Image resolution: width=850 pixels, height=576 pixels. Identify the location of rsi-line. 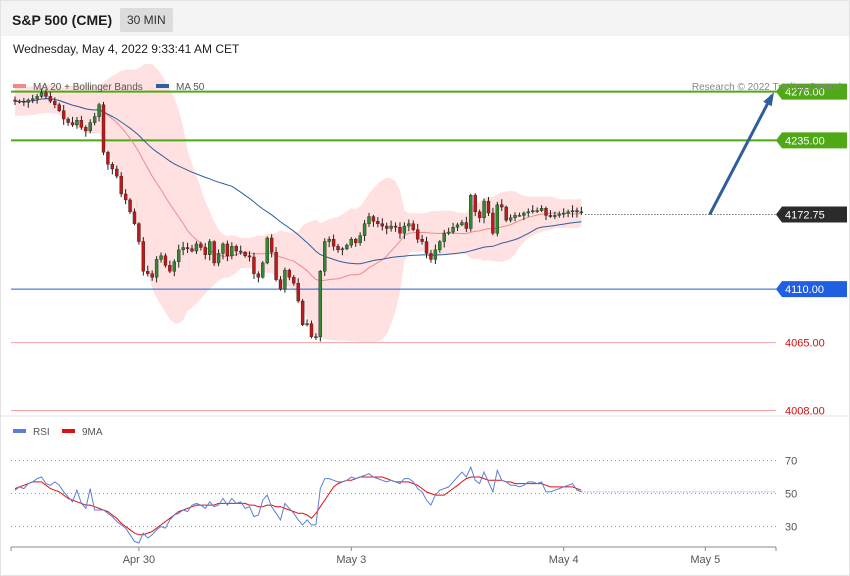
(298, 504).